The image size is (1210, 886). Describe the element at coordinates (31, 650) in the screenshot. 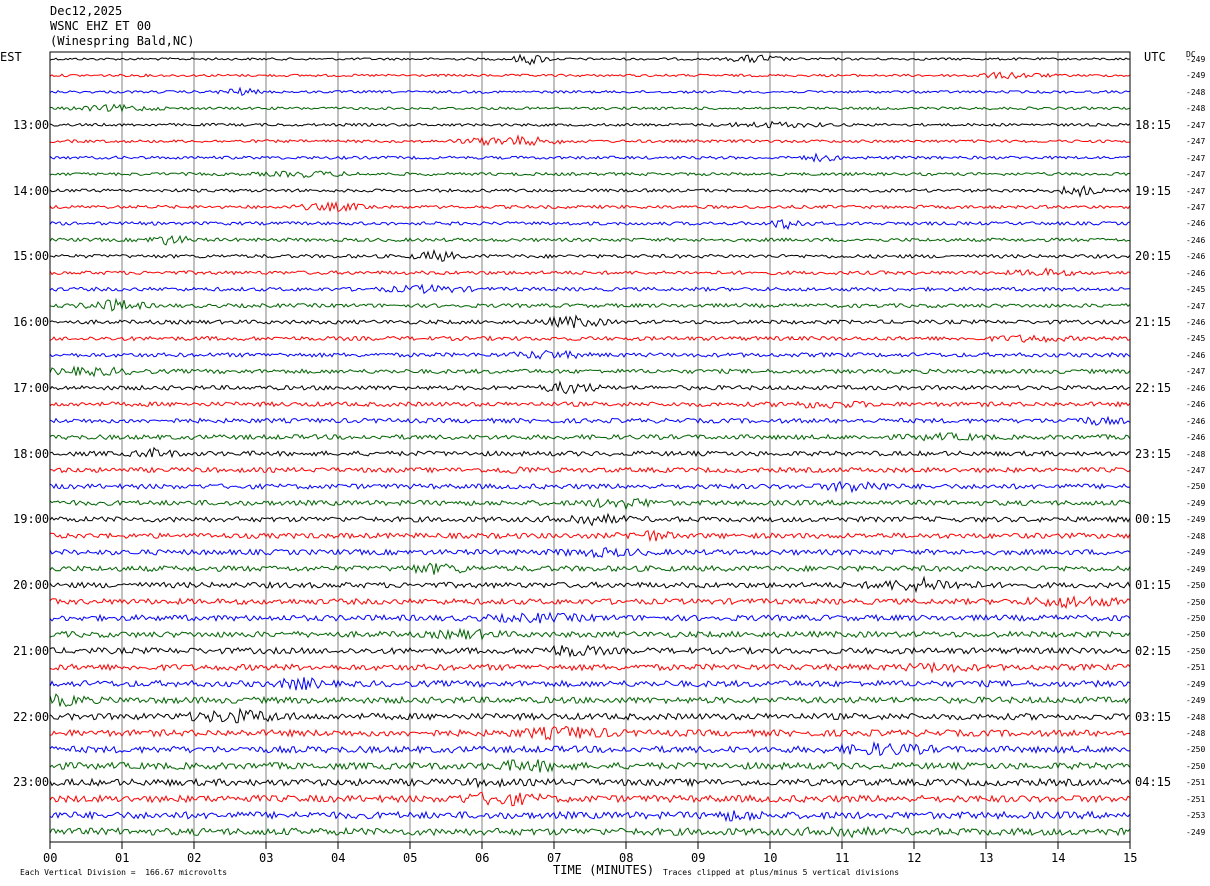

I see `left-hour-label: 21:00` at that location.